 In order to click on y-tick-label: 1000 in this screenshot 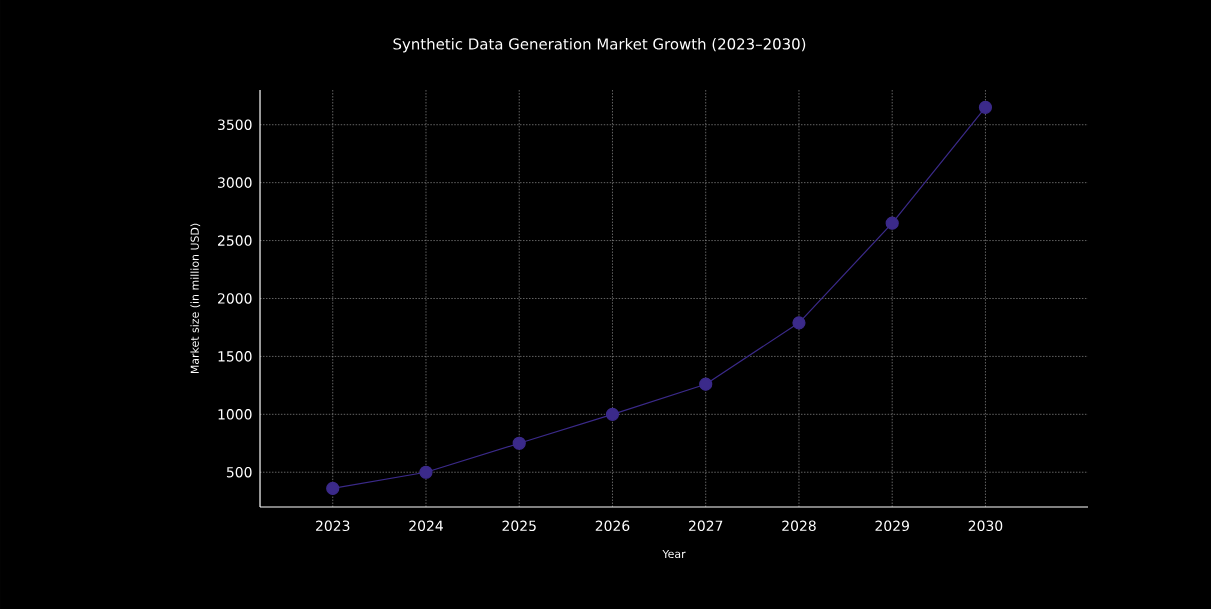, I will do `click(235, 414)`.